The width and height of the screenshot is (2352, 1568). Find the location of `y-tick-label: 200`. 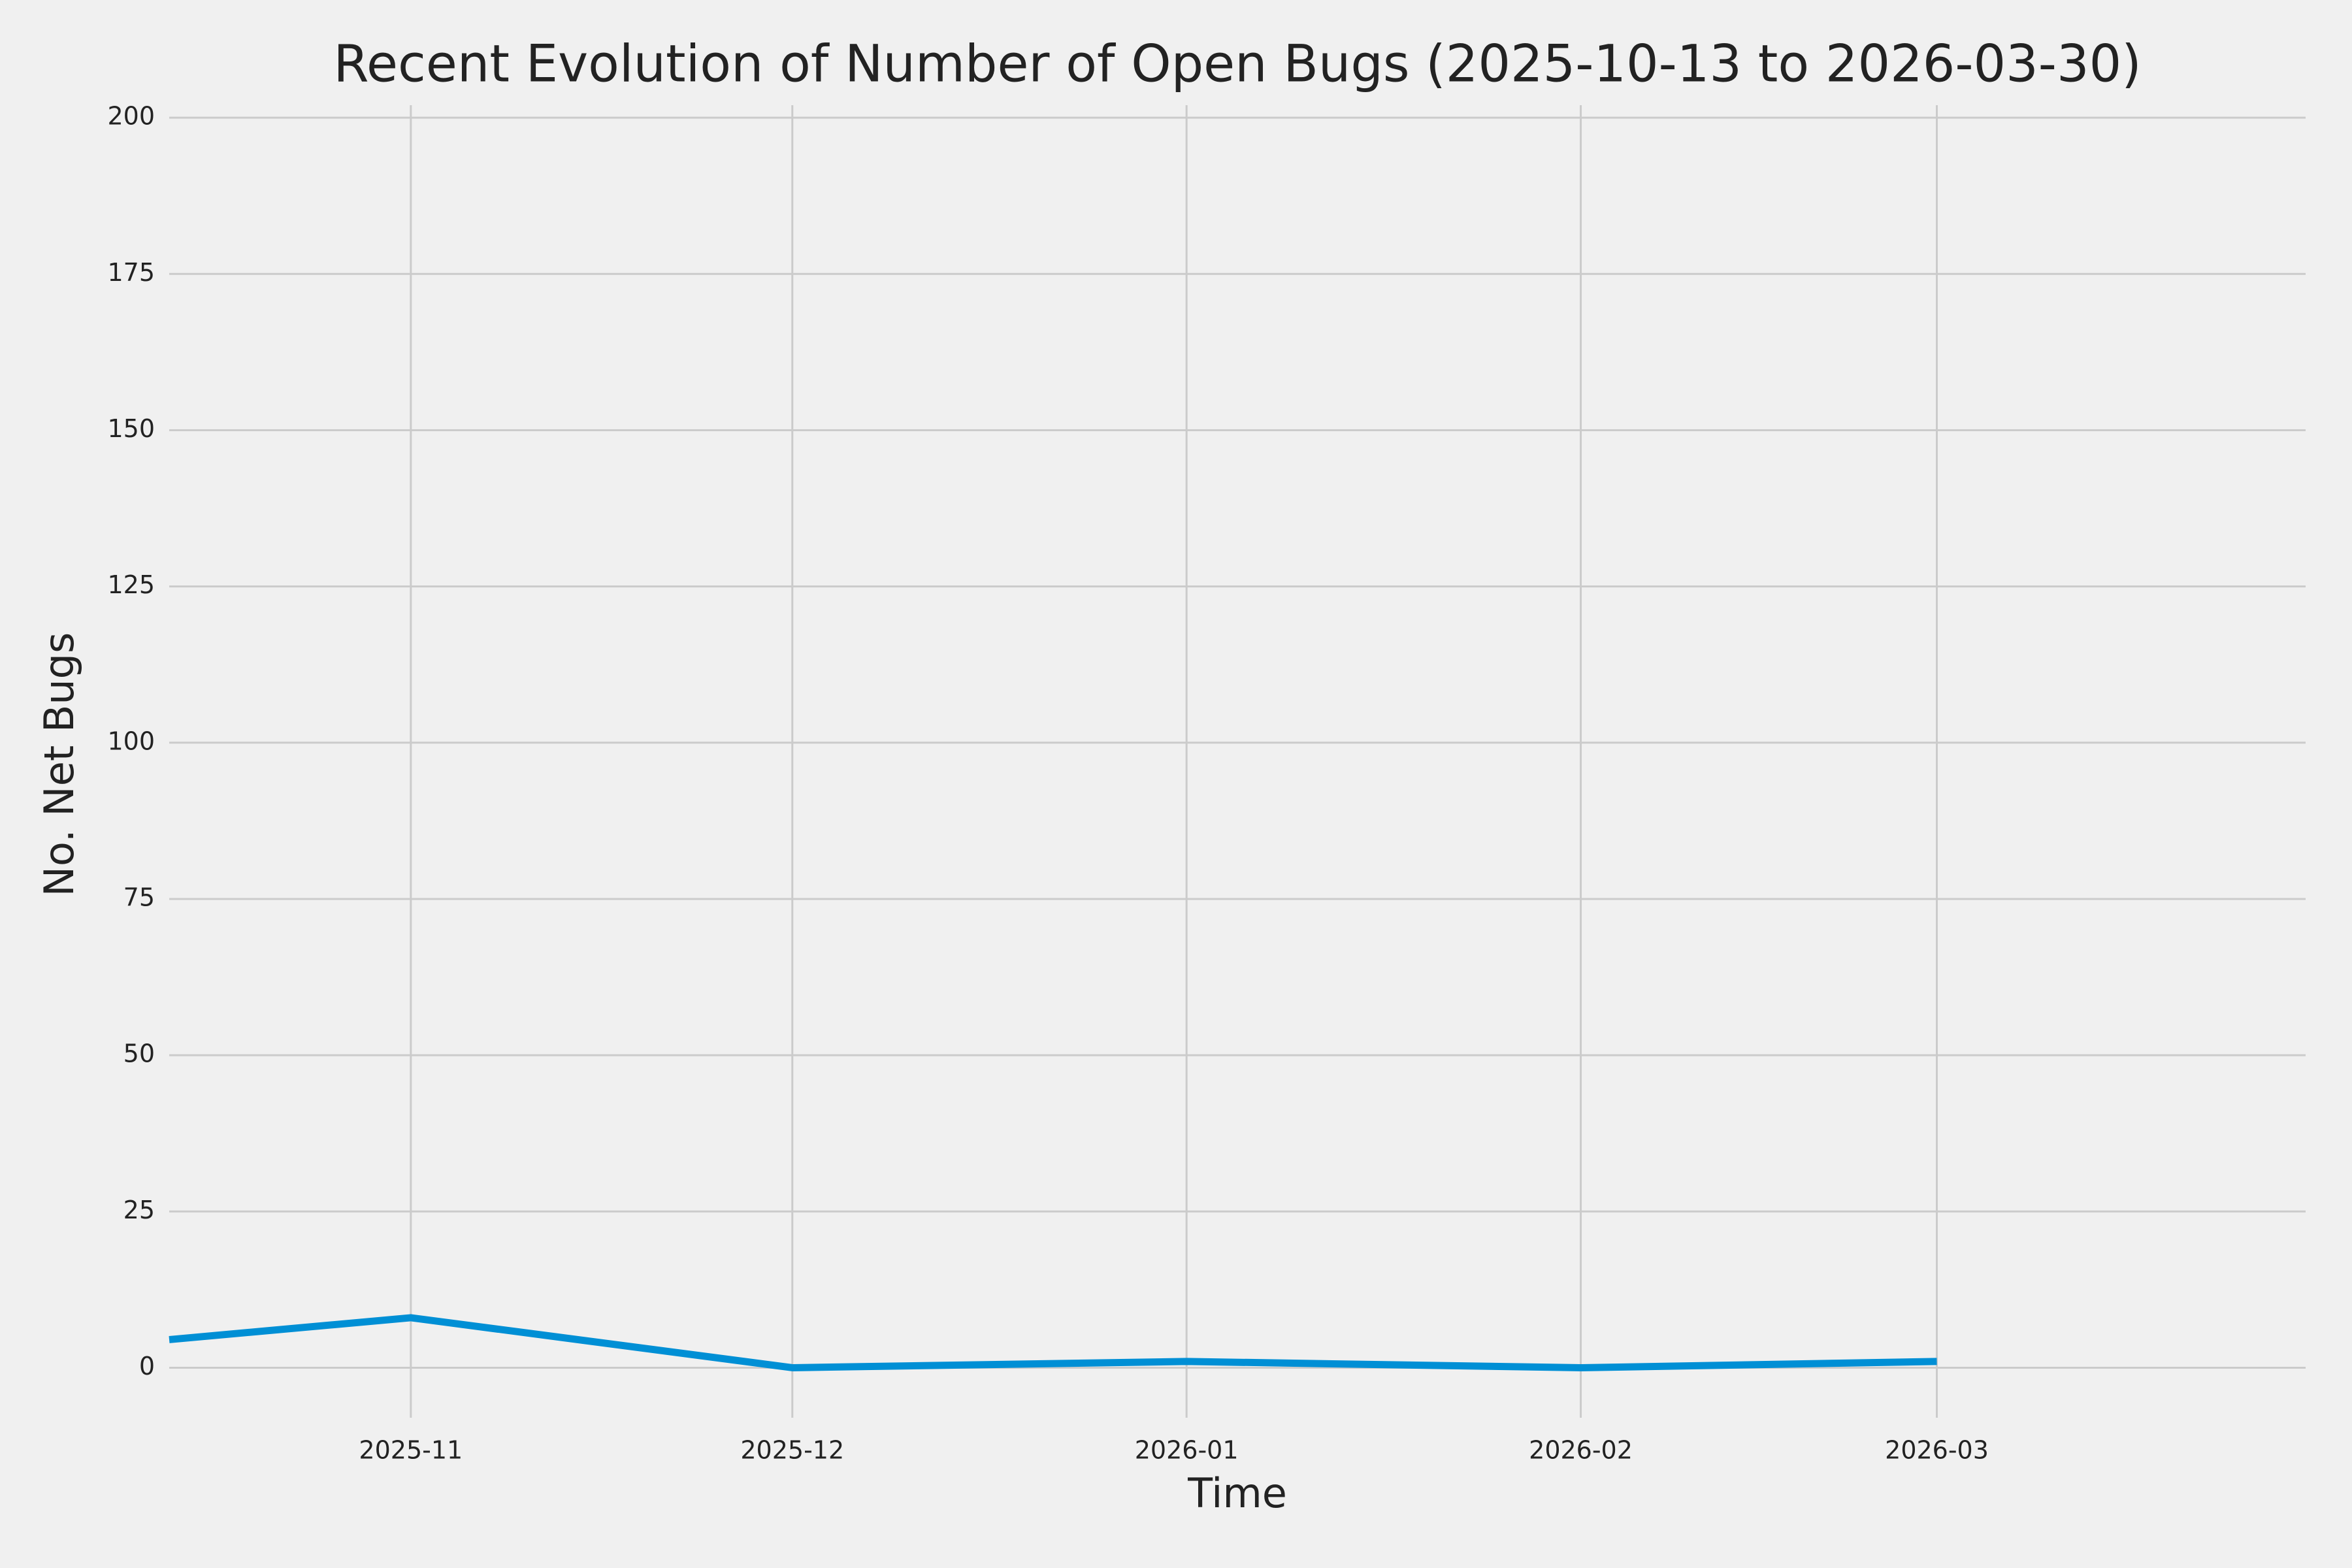

y-tick-label: 200 is located at coordinates (131, 116).